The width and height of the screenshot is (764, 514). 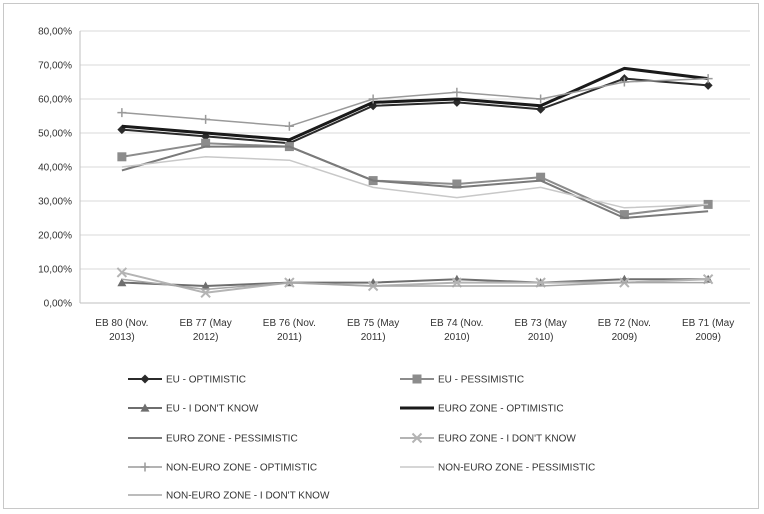 What do you see at coordinates (624, 323) in the screenshot?
I see `x-tick-label: EB 72 (Nov.` at bounding box center [624, 323].